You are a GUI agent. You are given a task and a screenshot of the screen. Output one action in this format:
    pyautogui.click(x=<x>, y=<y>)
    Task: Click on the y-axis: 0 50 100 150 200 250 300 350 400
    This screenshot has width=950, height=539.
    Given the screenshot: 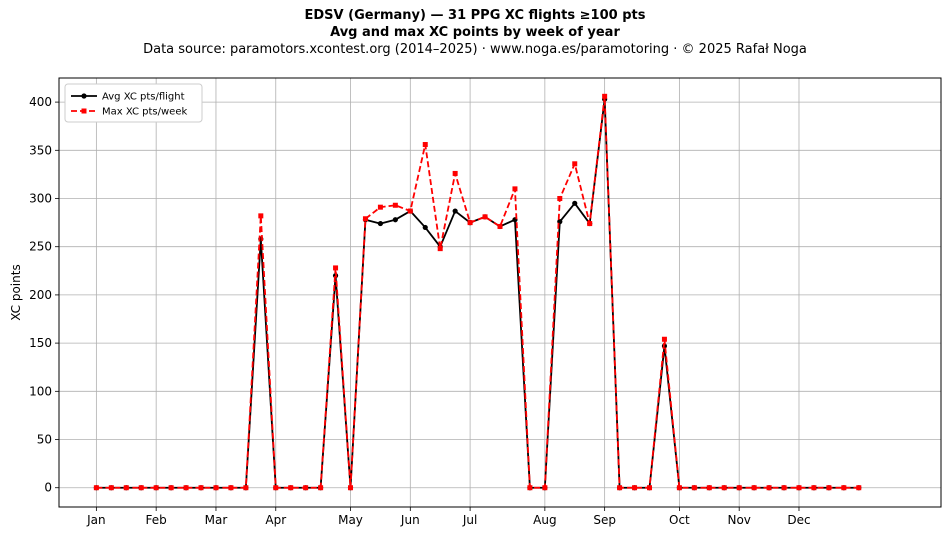 What is the action you would take?
    pyautogui.click(x=44, y=295)
    